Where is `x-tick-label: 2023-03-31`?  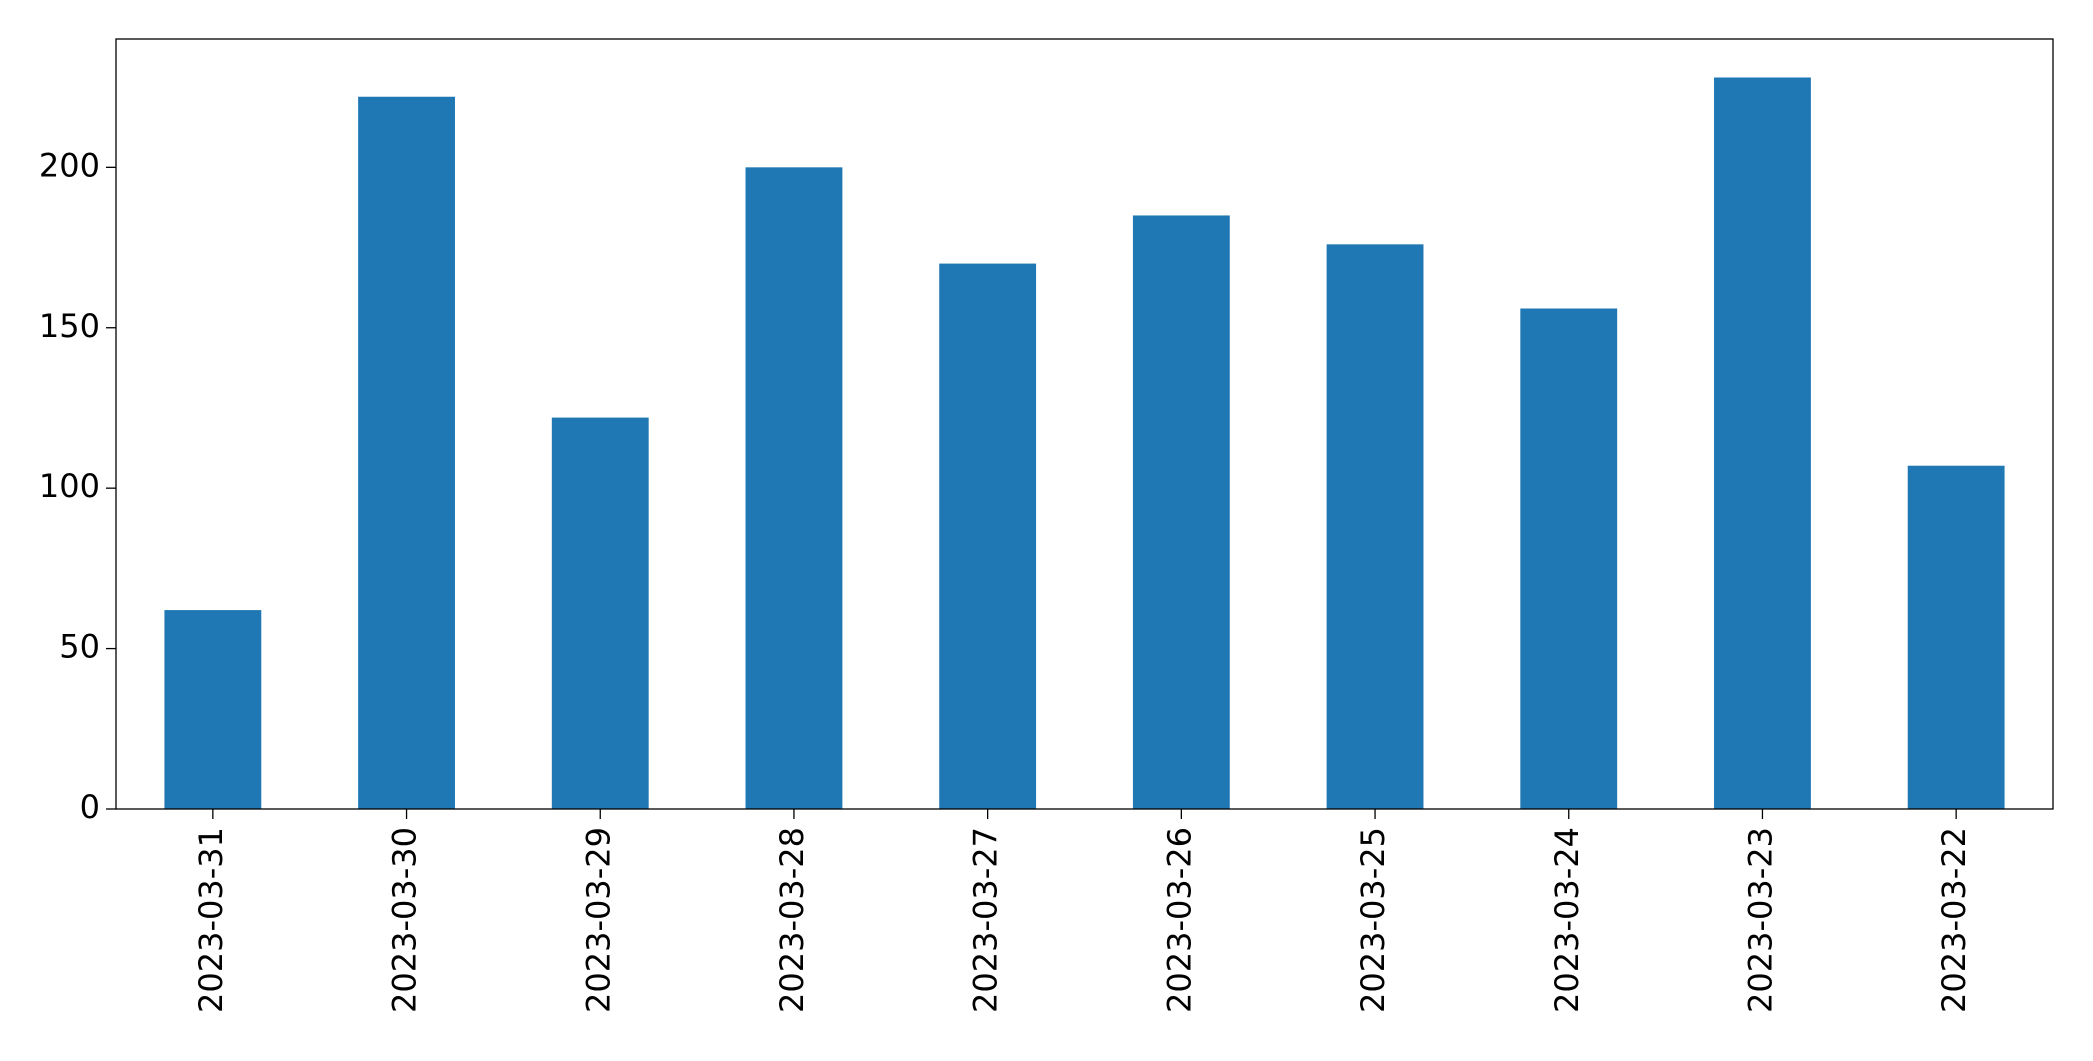
x-tick-label: 2023-03-31 is located at coordinates (211, 920).